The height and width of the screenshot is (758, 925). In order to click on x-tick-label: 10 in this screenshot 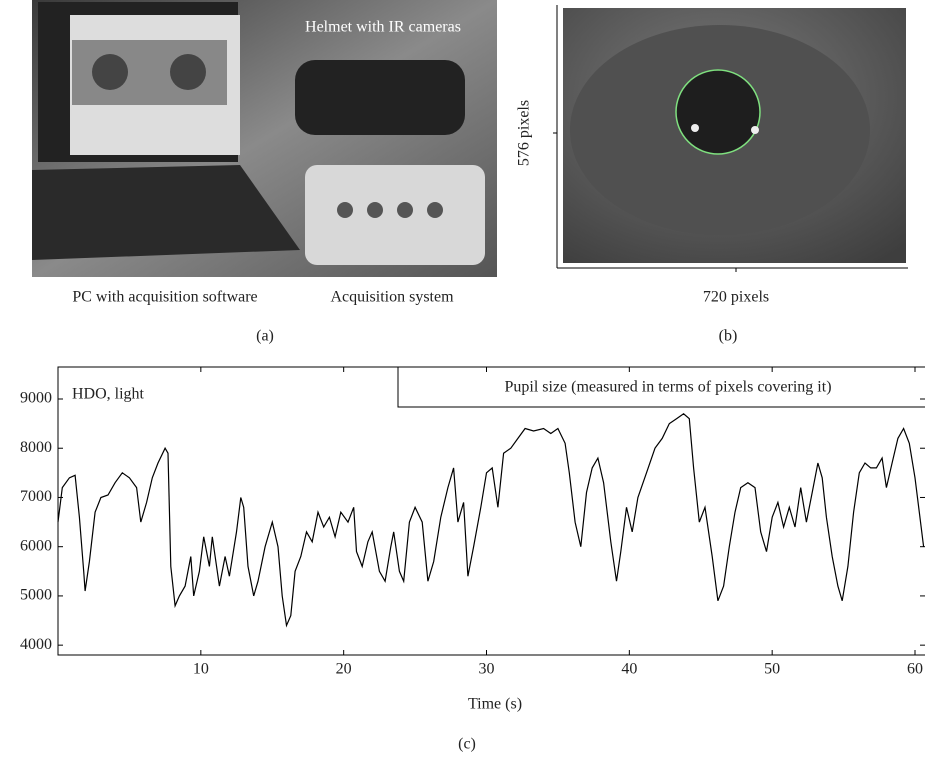, I will do `click(201, 669)`.